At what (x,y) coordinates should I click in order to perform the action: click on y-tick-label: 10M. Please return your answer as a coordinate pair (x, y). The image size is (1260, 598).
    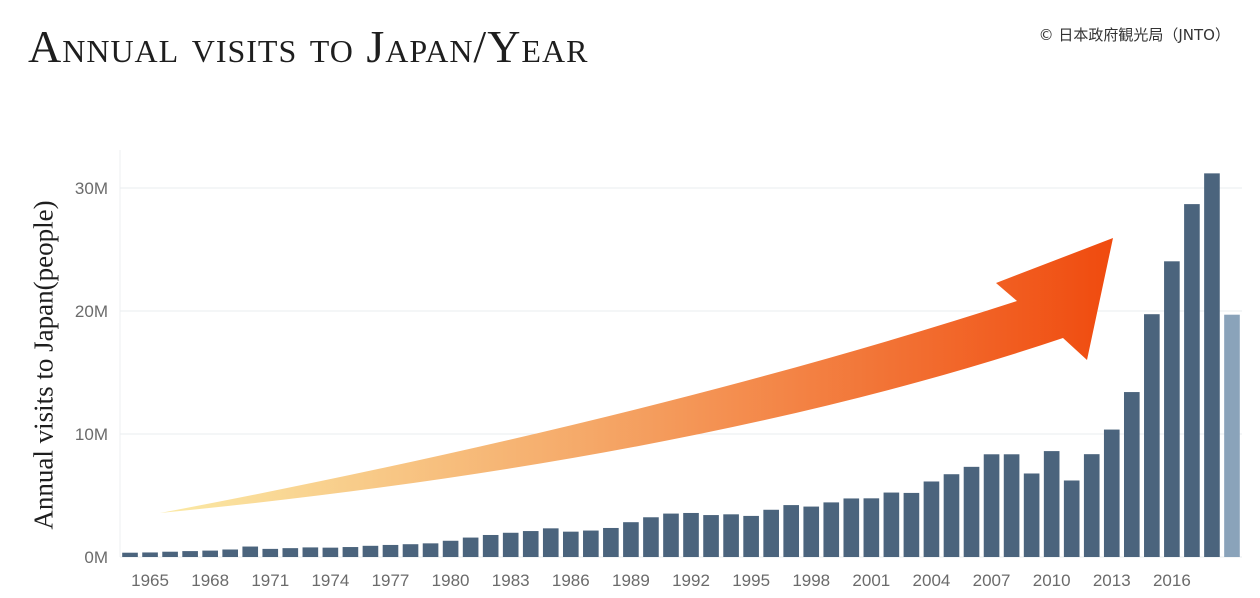
    Looking at the image, I should click on (91, 434).